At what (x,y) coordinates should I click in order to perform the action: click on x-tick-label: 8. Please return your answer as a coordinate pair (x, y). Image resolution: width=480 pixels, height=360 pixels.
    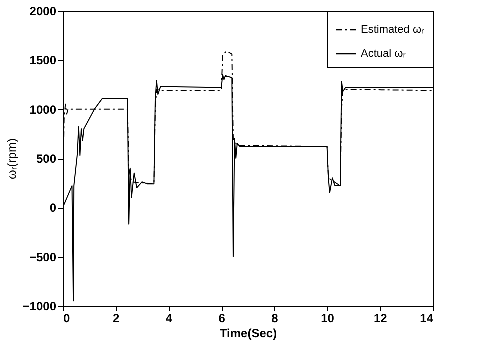
    Looking at the image, I should click on (275, 319).